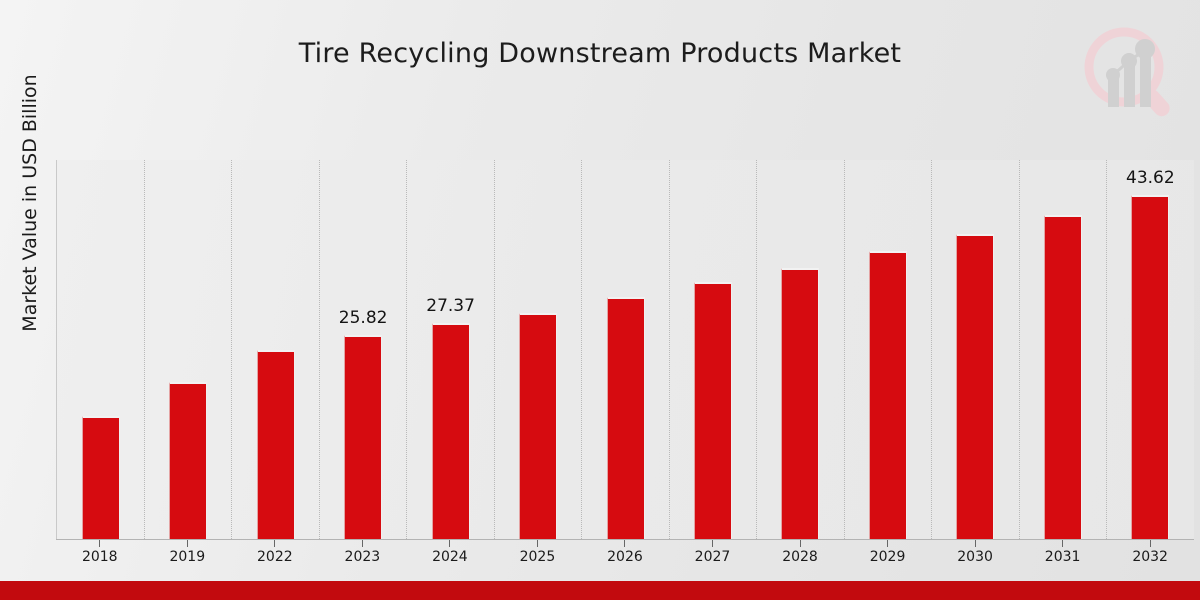  What do you see at coordinates (600, 590) in the screenshot?
I see `bottom-band` at bounding box center [600, 590].